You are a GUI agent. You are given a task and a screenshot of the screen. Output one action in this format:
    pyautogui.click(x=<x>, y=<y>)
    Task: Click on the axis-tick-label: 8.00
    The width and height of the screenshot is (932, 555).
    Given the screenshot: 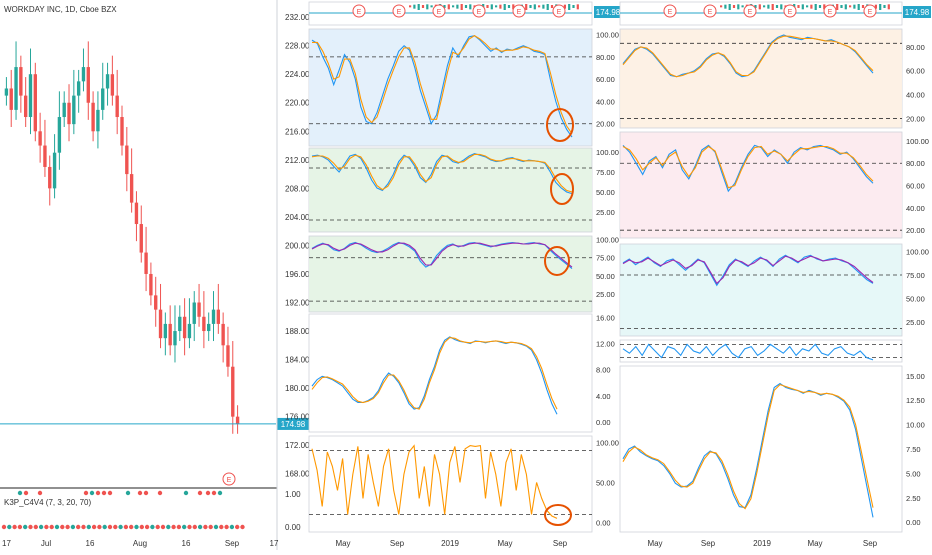 What is the action you would take?
    pyautogui.click(x=603, y=370)
    